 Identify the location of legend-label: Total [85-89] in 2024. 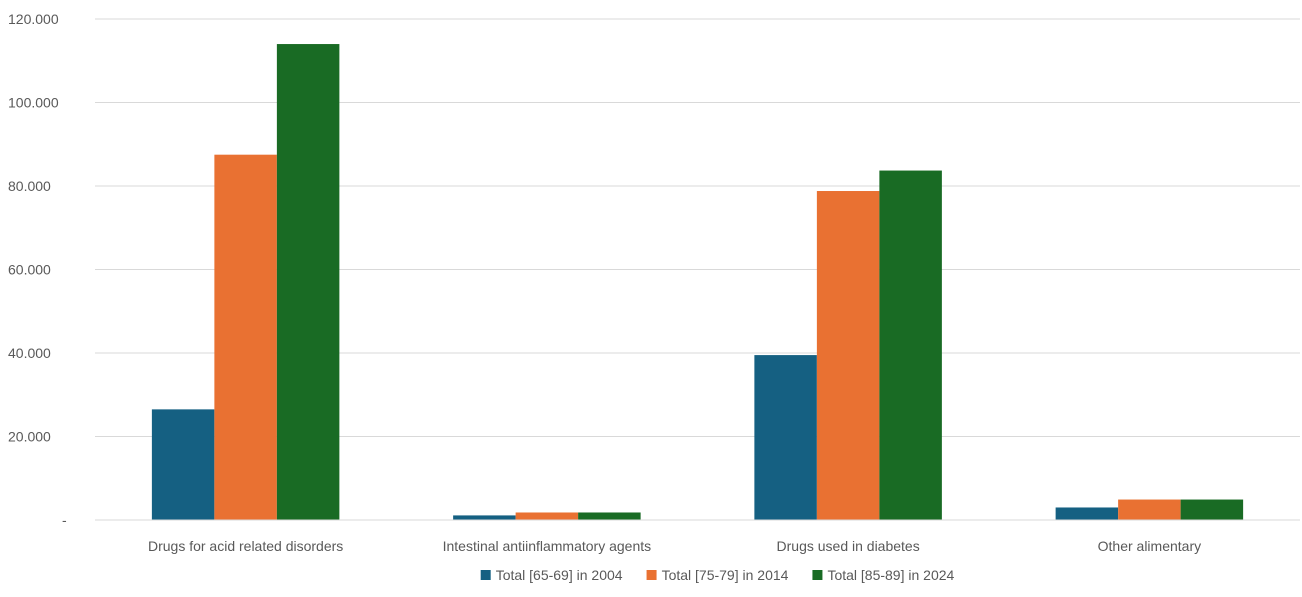
(890, 575).